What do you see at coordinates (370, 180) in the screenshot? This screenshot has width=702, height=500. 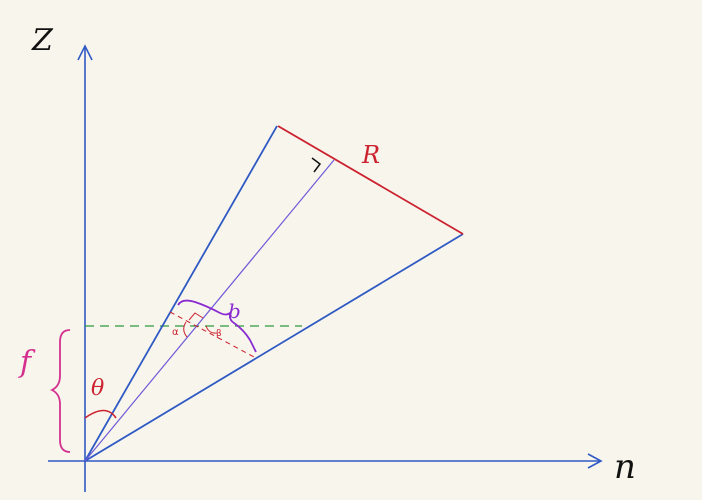 I see `aperture-line` at bounding box center [370, 180].